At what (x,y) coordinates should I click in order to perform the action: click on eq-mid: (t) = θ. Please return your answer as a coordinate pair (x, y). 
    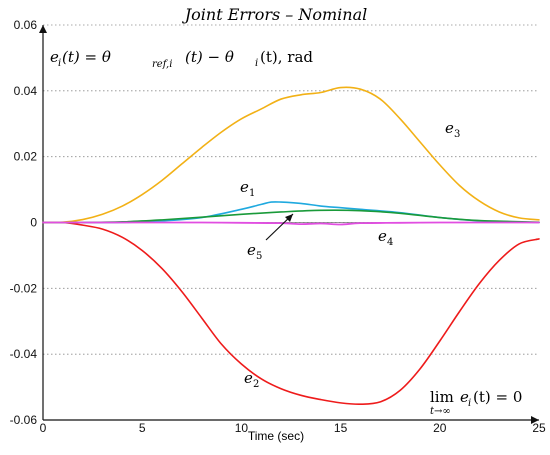
    Looking at the image, I should click on (86, 57).